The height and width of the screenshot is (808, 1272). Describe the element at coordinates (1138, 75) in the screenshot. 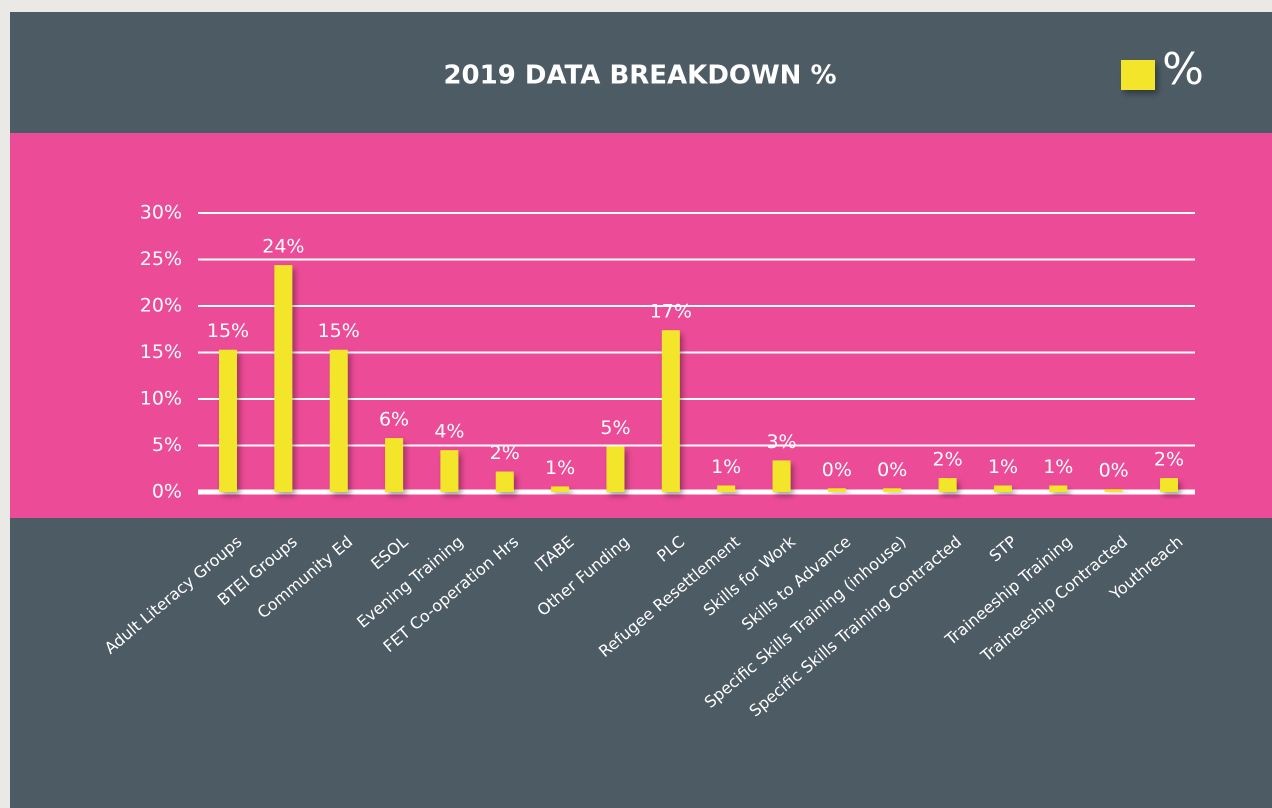

I see `legend-swatch` at that location.